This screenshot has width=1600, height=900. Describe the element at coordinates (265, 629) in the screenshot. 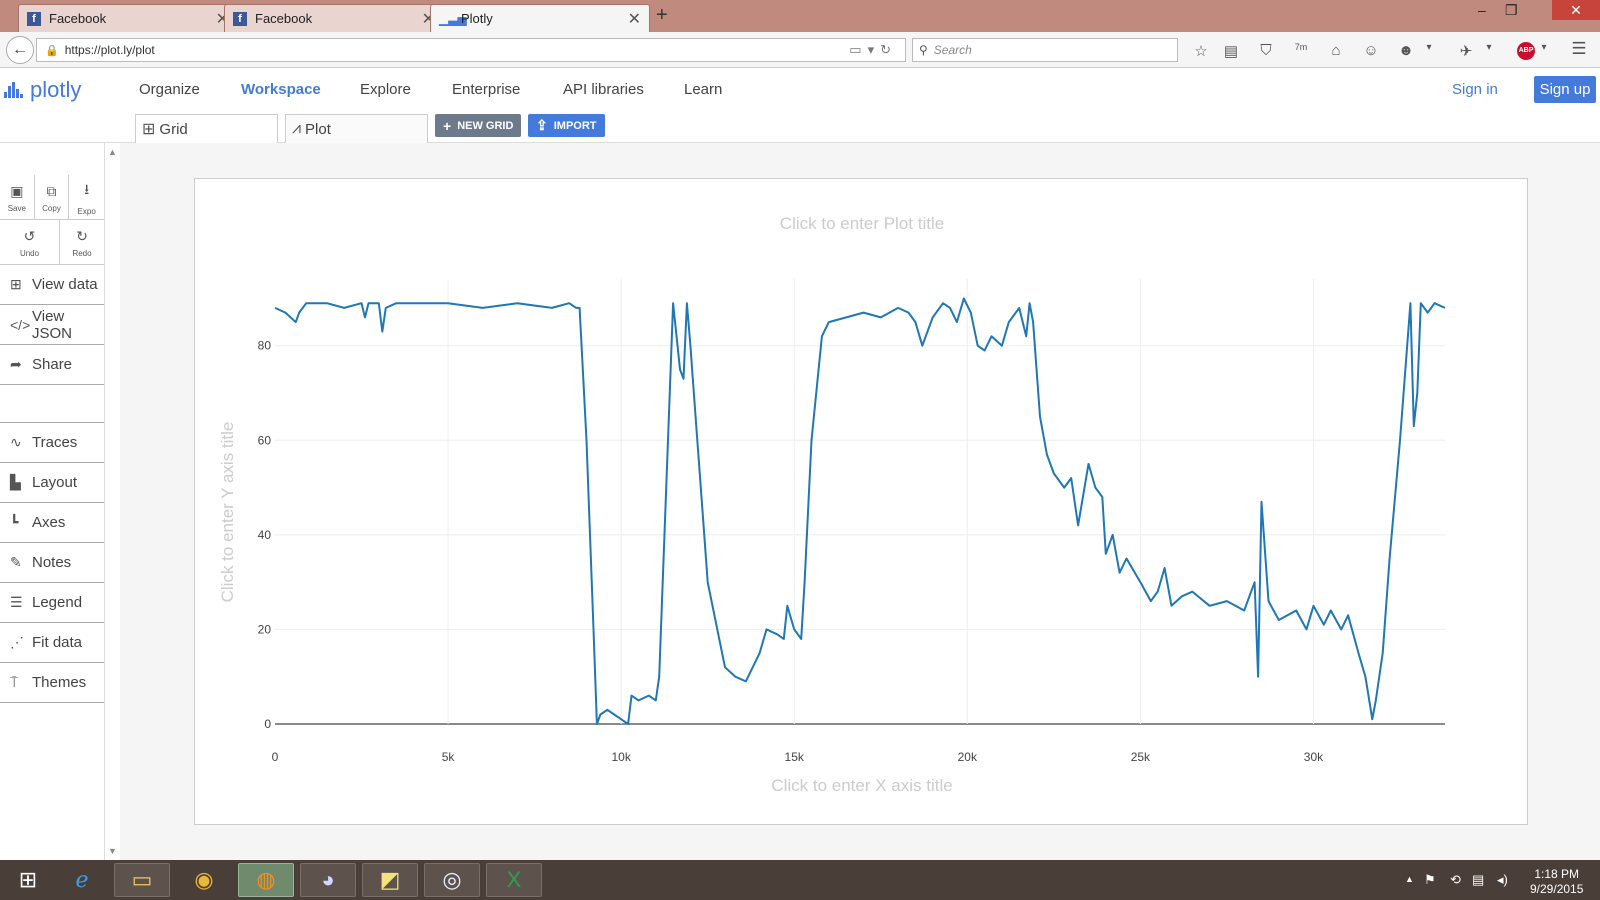

I see `y-tick-label: 20` at that location.